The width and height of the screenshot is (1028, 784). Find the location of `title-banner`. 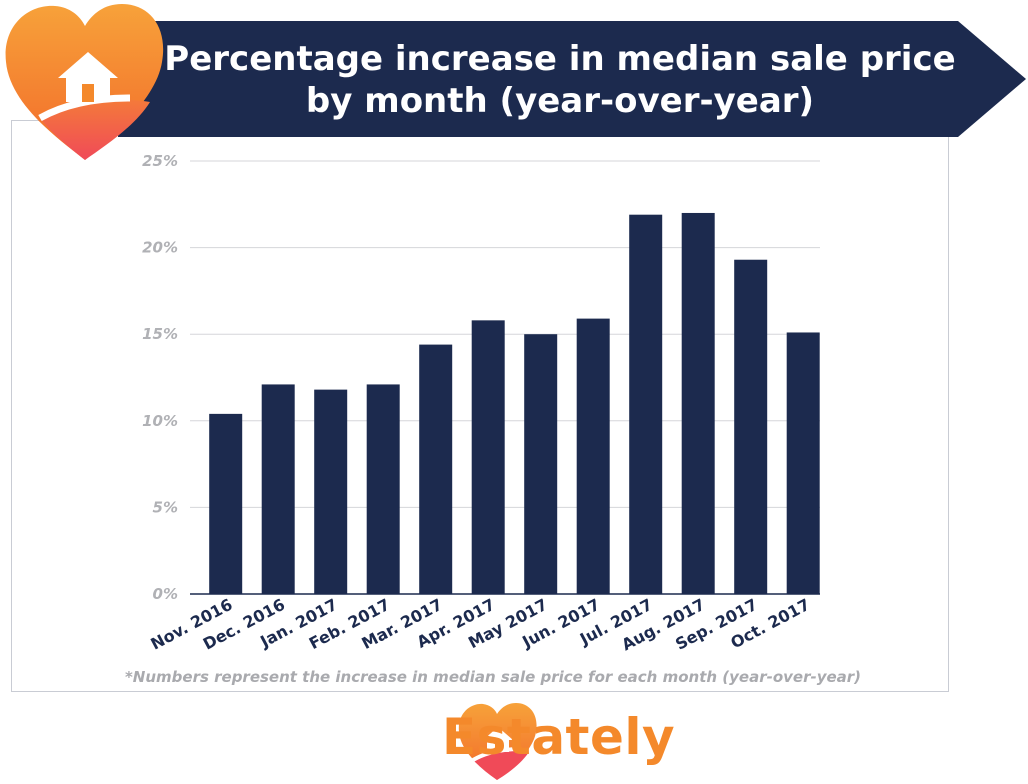

title-banner is located at coordinates (572, 79).